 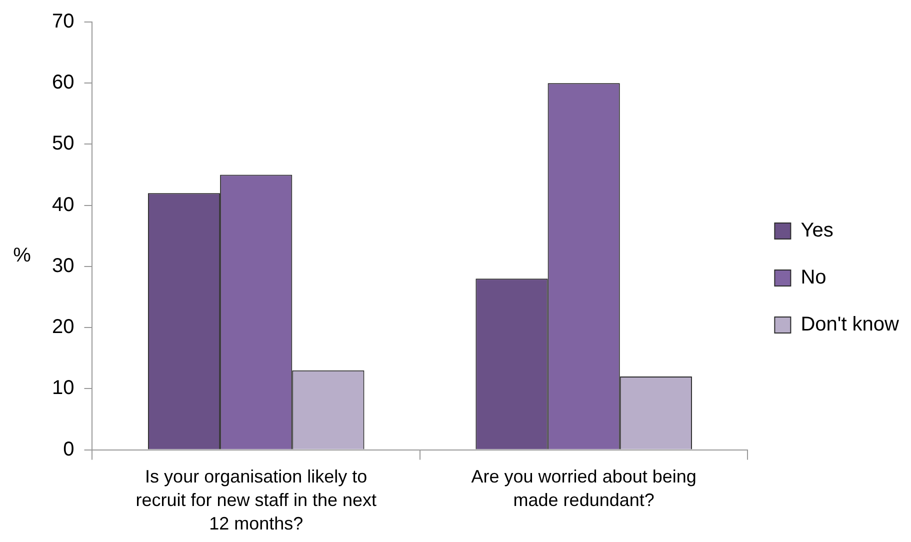 I want to click on legend-label: Yes, so click(x=817, y=231).